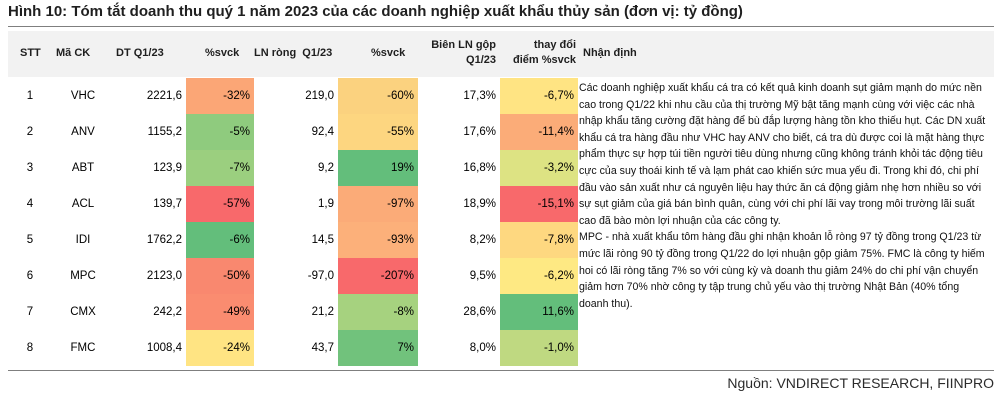  Describe the element at coordinates (220, 168) in the screenshot. I see `cell-dt-svck: -7%` at that location.